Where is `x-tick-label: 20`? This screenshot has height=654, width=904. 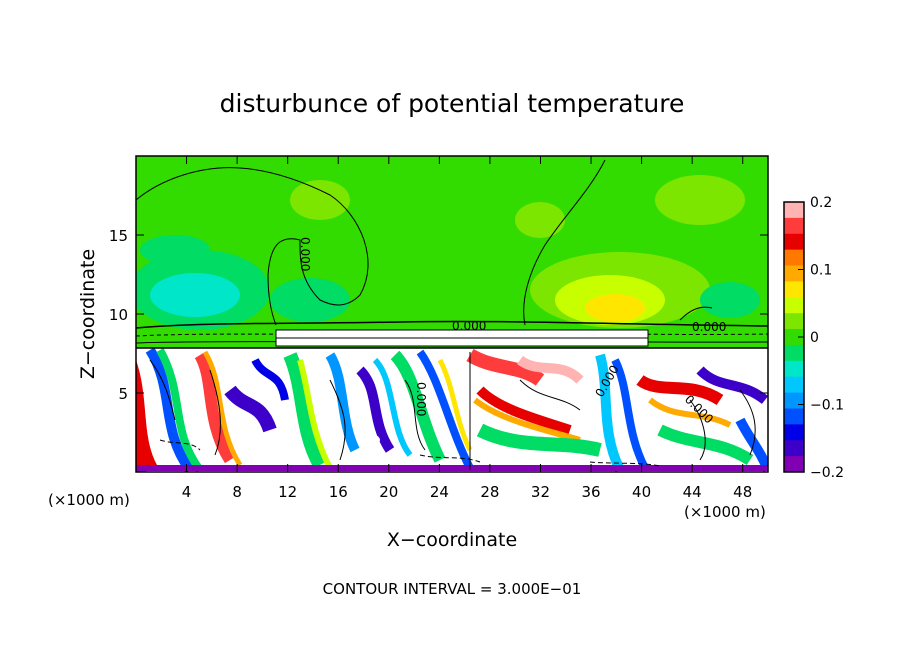 x-tick-label: 20 is located at coordinates (388, 492).